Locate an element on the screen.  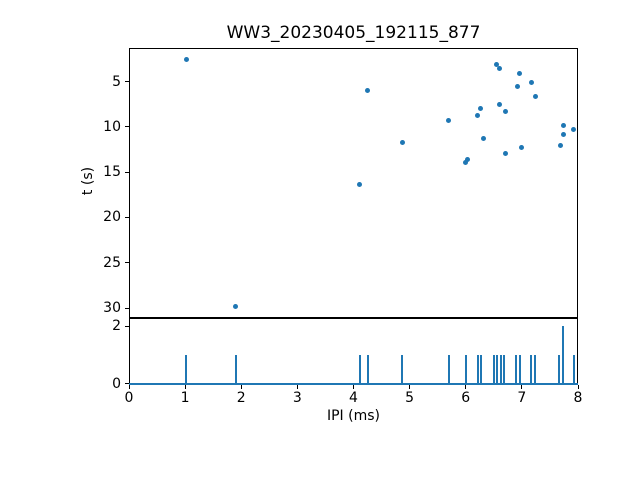
plot-title: WW3_20230405_192115_877 is located at coordinates (353, 33).